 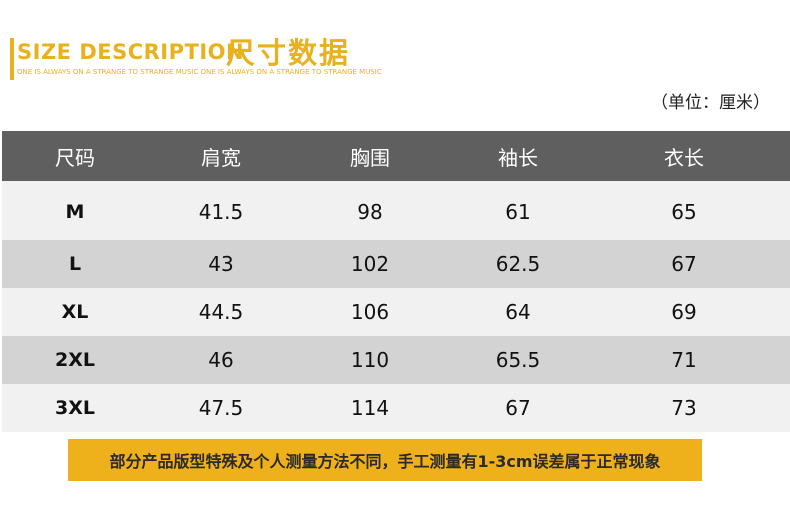 I want to click on table-cell: 65, so click(x=684, y=211).